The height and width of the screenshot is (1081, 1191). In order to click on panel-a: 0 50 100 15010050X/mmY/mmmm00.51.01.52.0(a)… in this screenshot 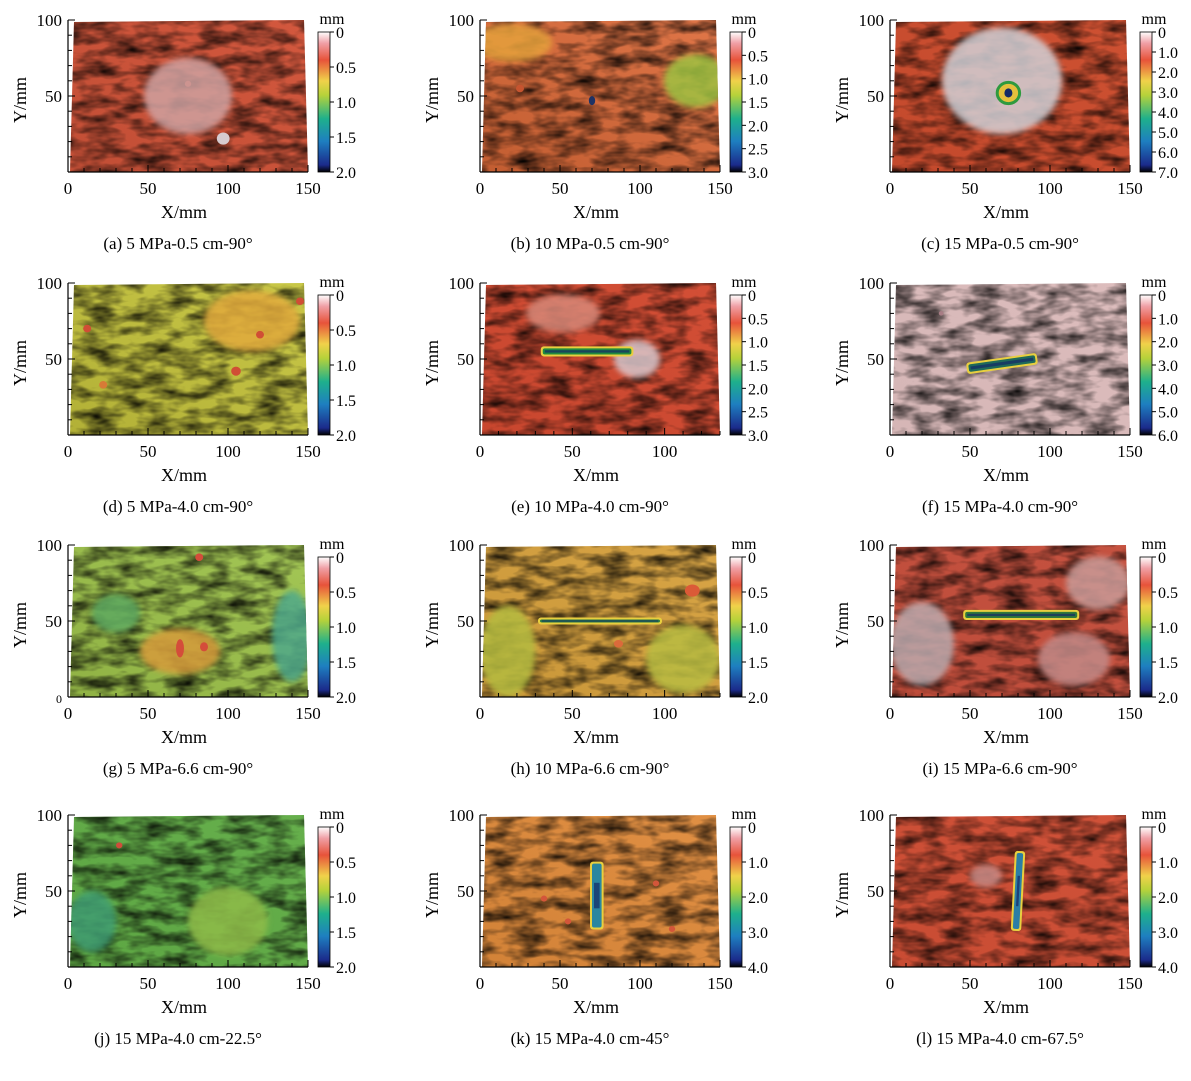, I will do `click(183, 132)`.